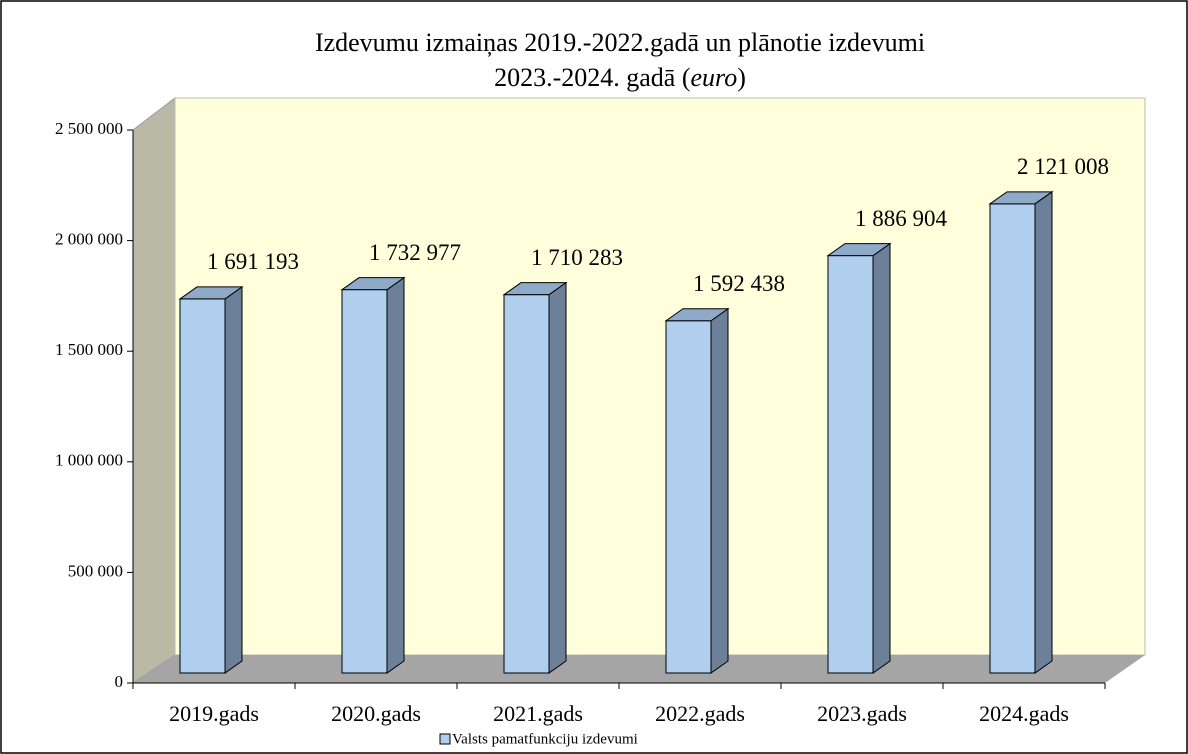 The image size is (1188, 754). What do you see at coordinates (592, 77) in the screenshot?
I see `title-part: 2023.-2024. gadā (` at bounding box center [592, 77].